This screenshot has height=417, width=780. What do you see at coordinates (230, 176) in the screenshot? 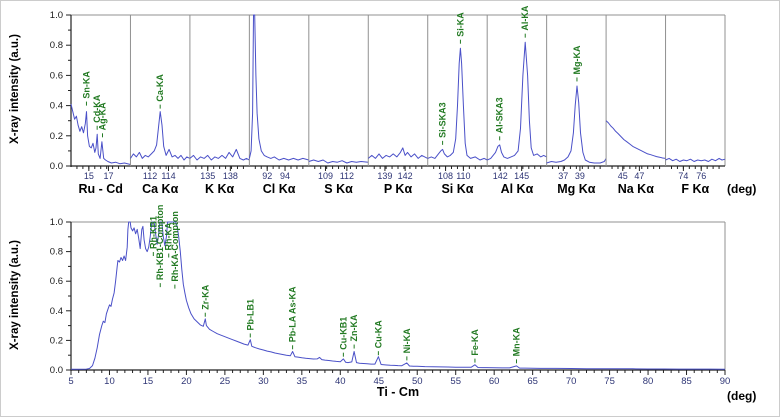
I see `x-tick-label: 138` at bounding box center [230, 176].